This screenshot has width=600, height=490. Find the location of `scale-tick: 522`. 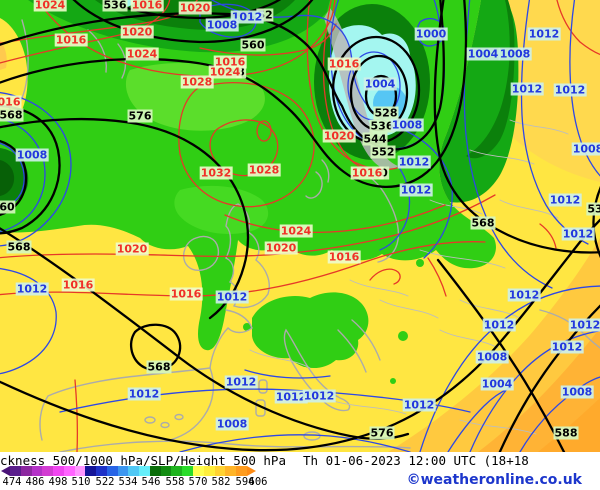

scale-tick: 522 is located at coordinates (105, 482).